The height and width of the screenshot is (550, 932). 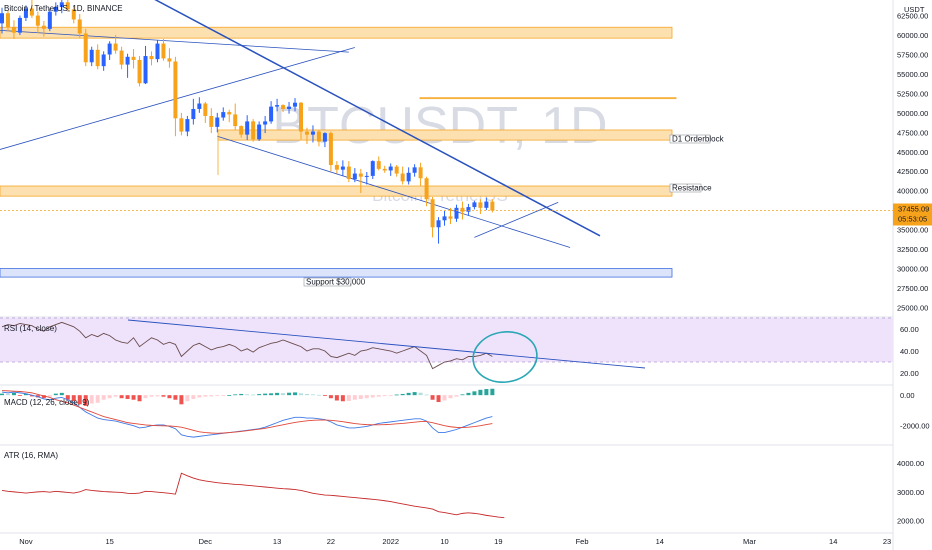 I want to click on rsi-band, so click(x=446, y=340).